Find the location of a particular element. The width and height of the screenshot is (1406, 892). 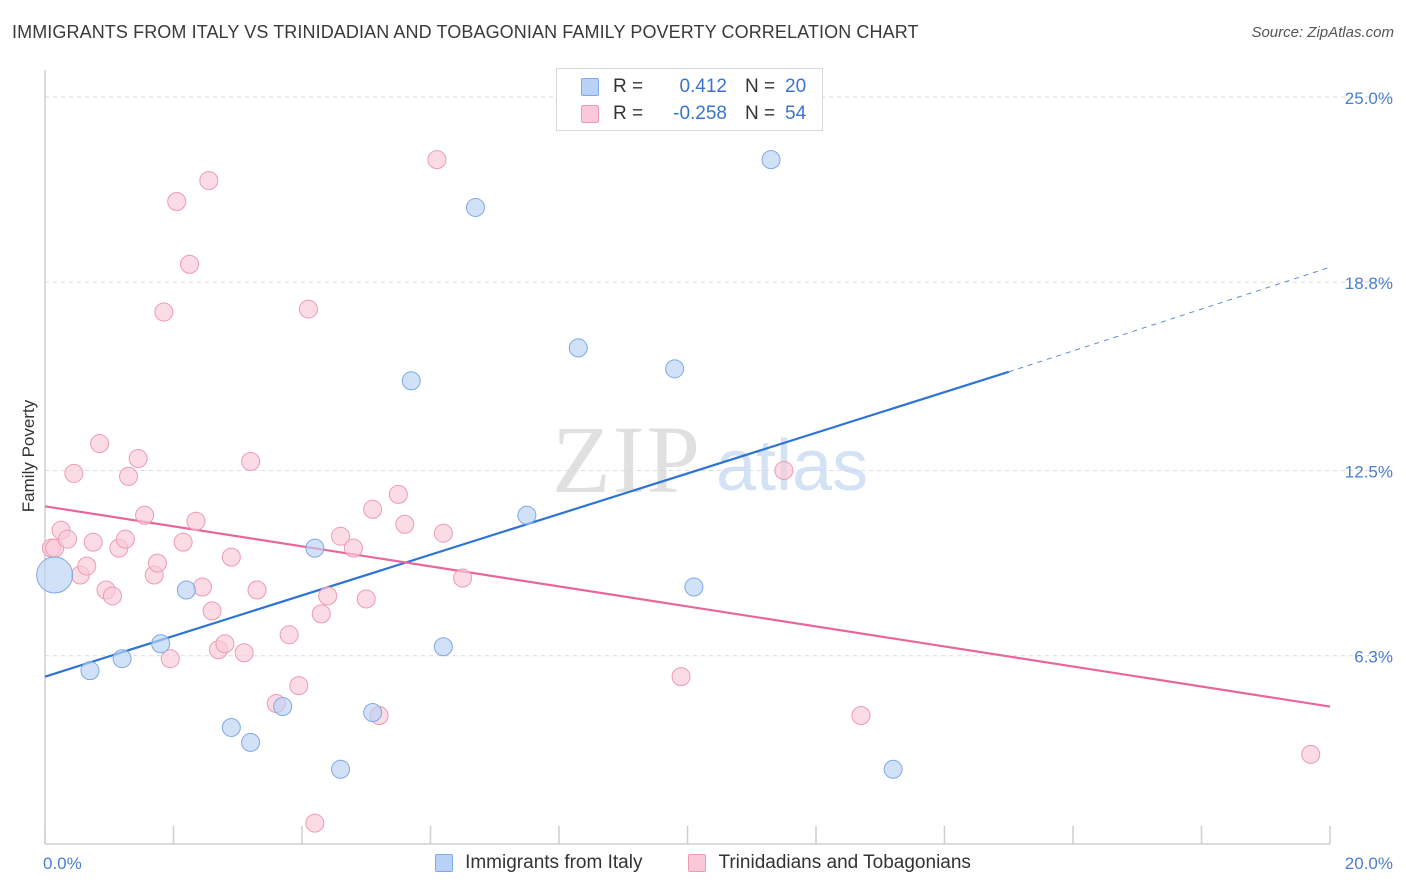

y-tick-label: 6.3% is located at coordinates (1373, 657).